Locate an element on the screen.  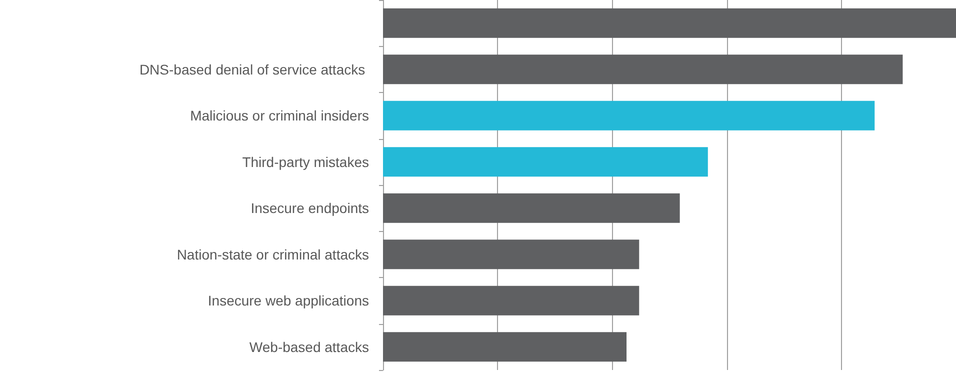
y-tick-label: Malicious or criminal insiders is located at coordinates (279, 116).